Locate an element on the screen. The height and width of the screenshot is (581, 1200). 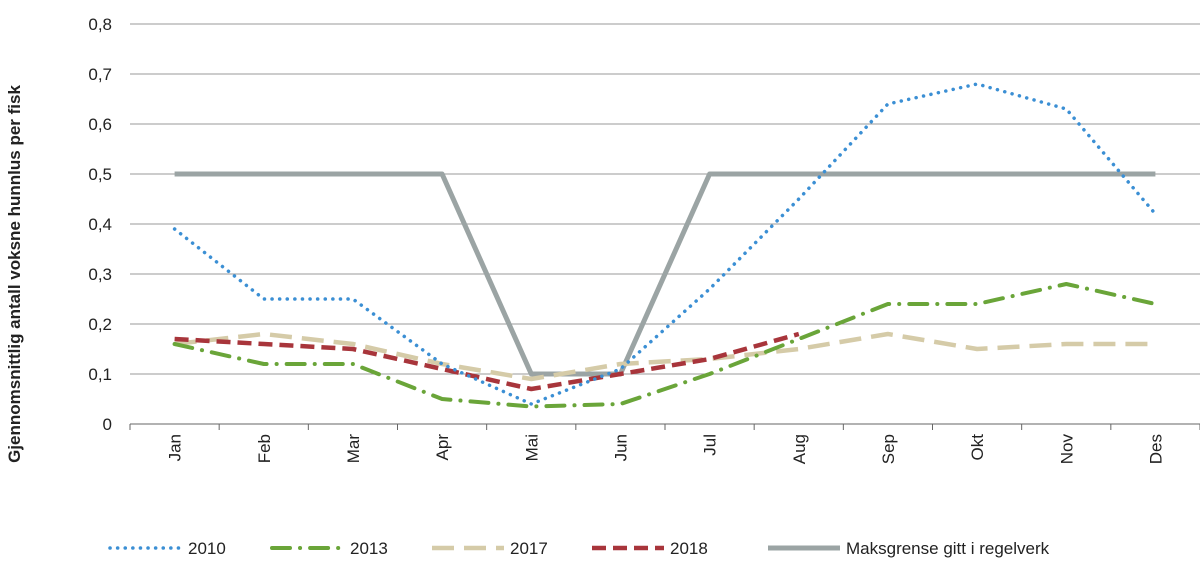
series-line-2018 is located at coordinates (487, 361).